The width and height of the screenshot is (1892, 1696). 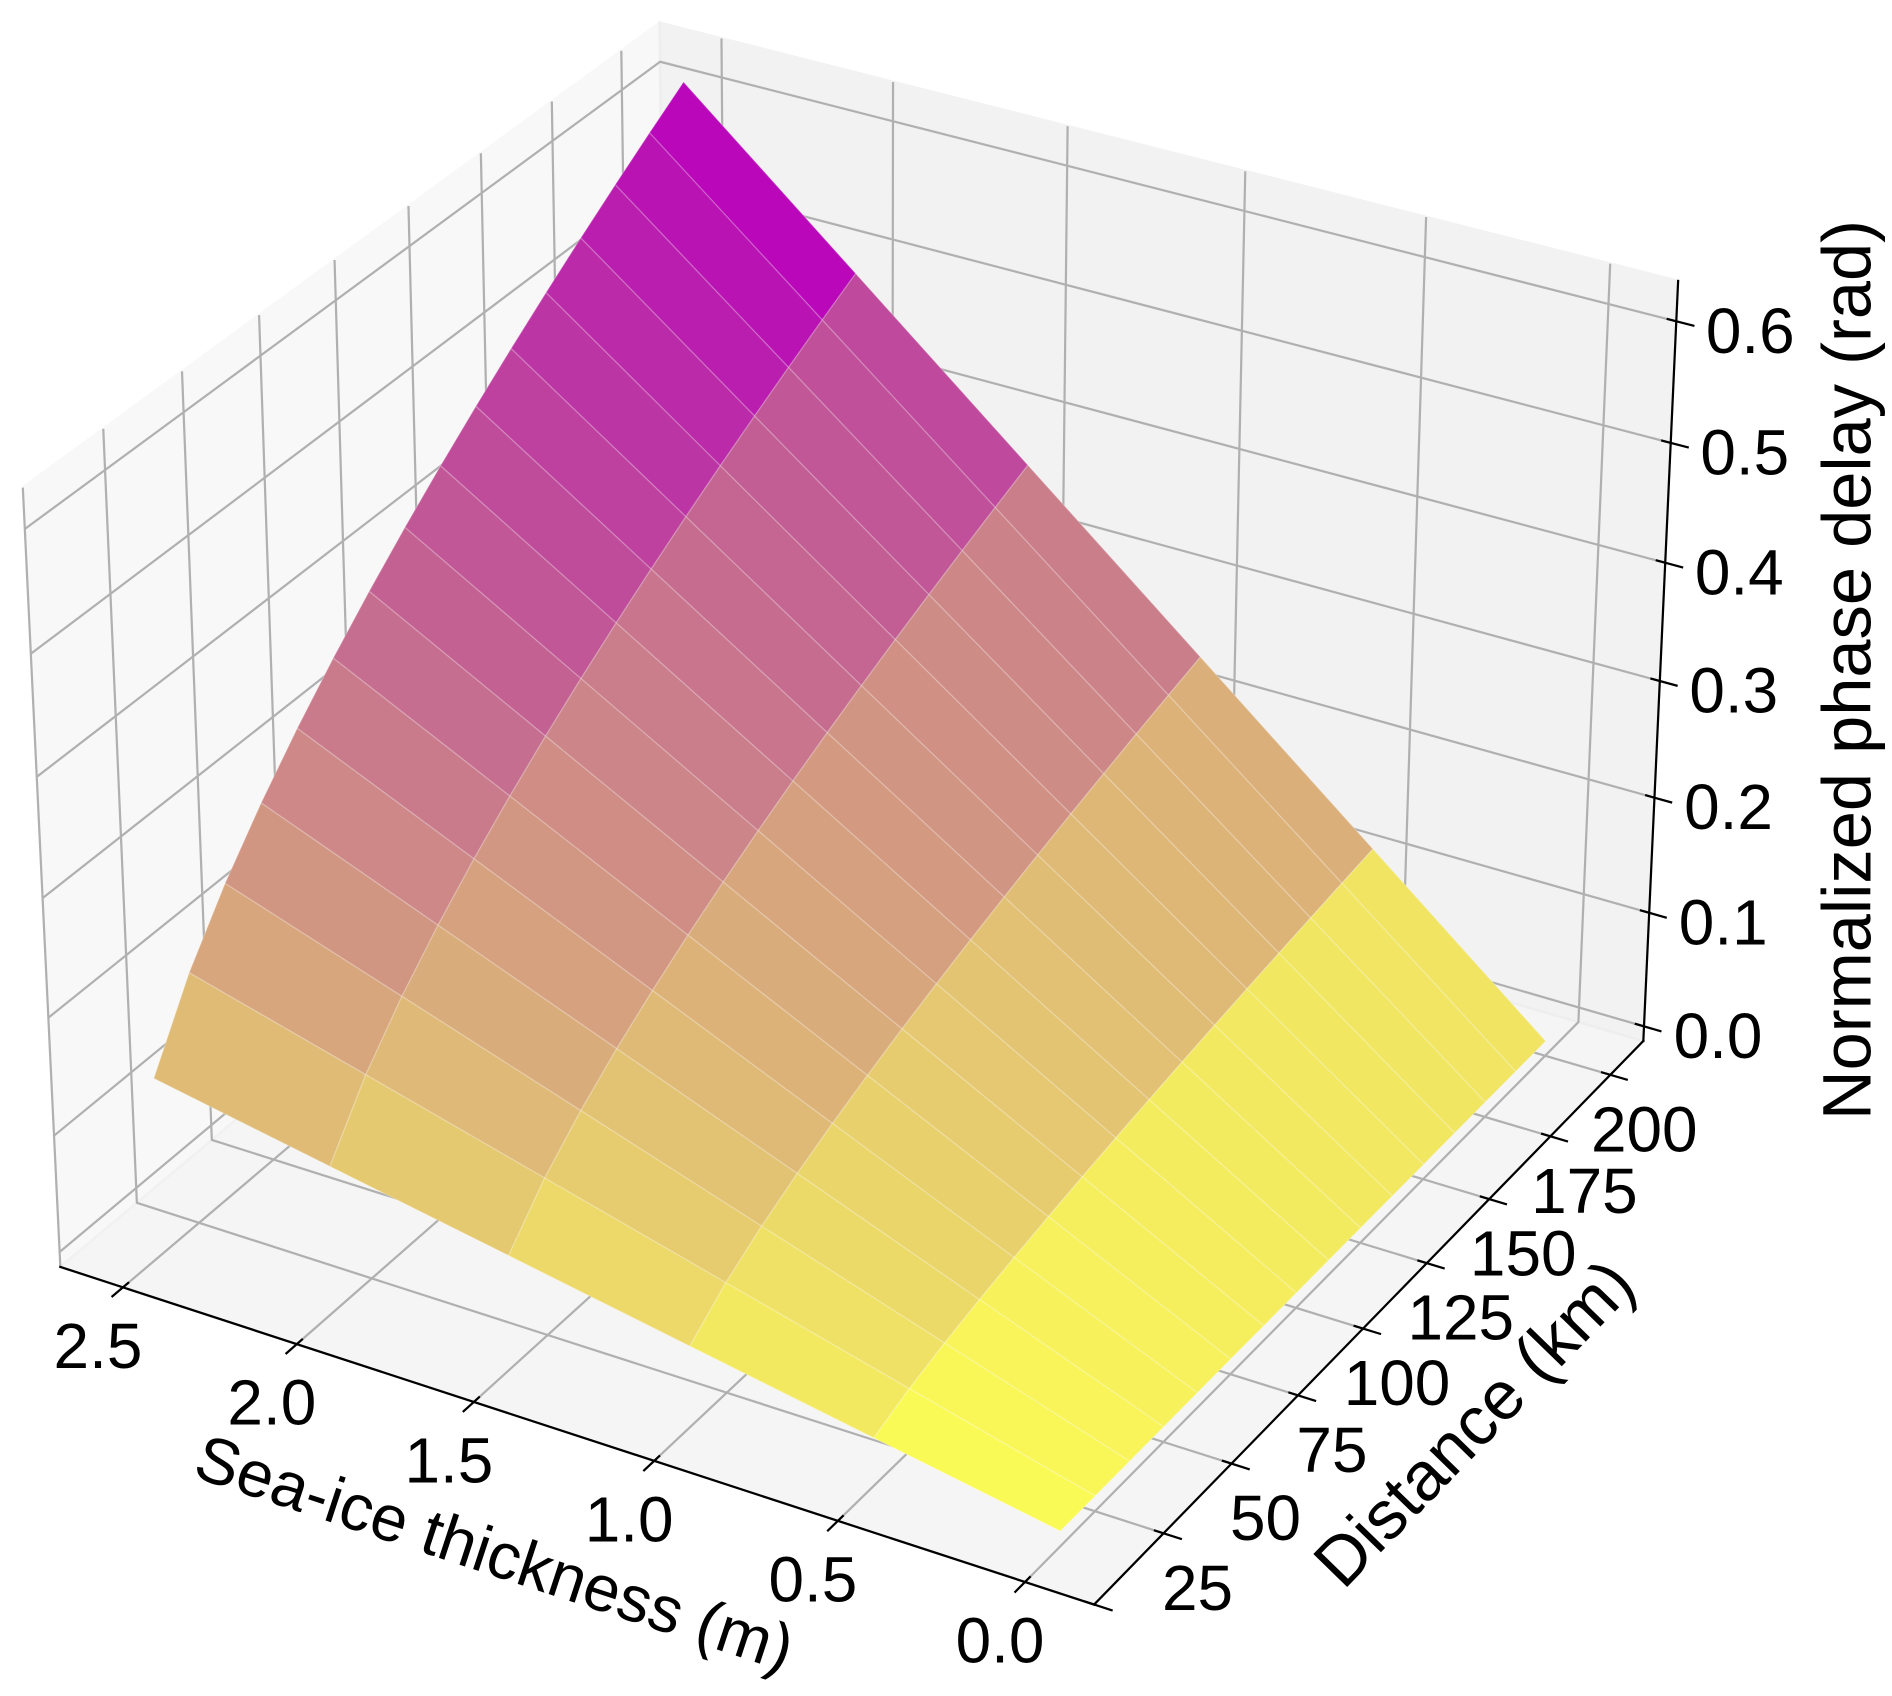 What do you see at coordinates (629, 1519) in the screenshot?
I see `svg-text: 1.0` at bounding box center [629, 1519].